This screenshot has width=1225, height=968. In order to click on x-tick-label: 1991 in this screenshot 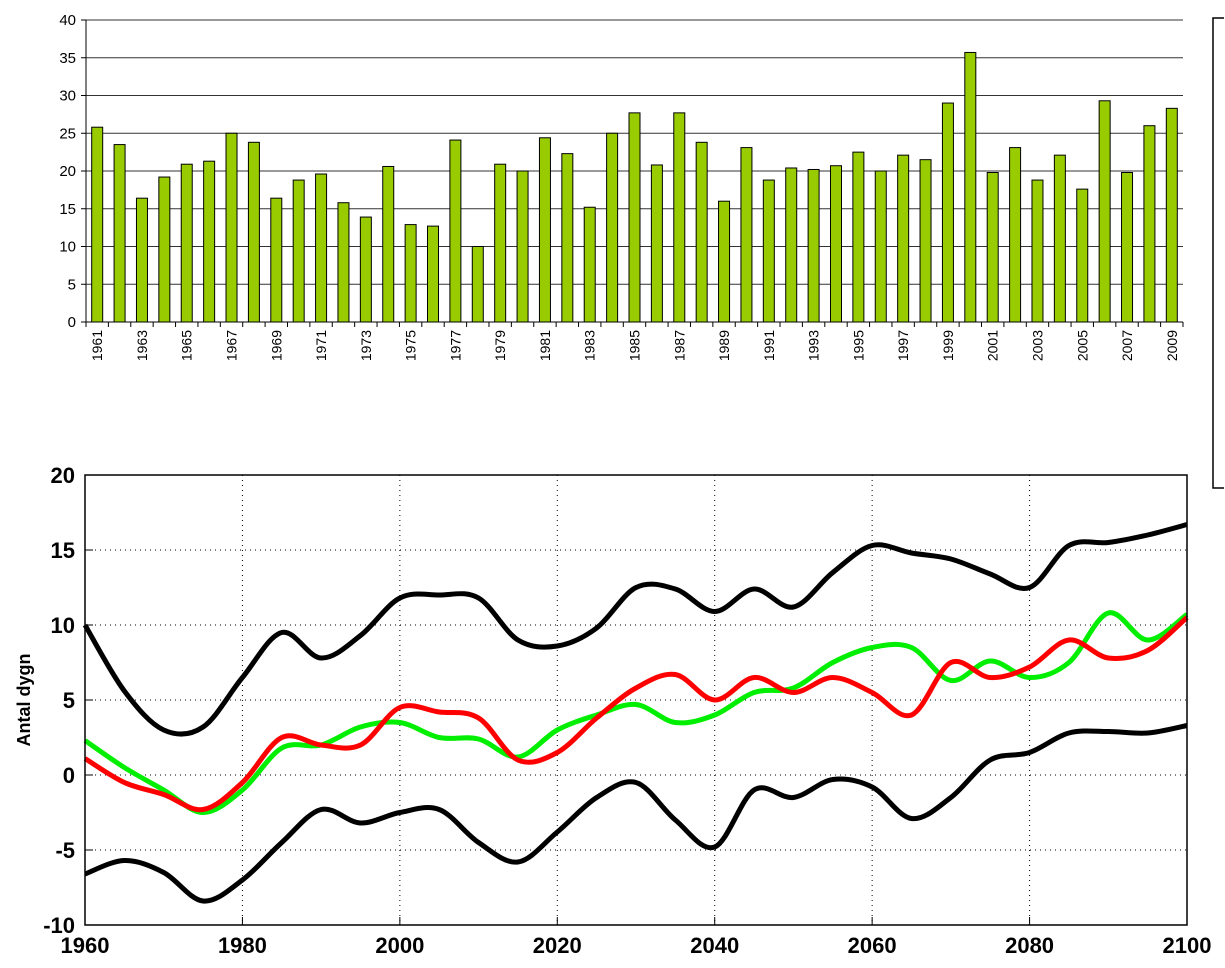, I will do `click(769, 345)`.